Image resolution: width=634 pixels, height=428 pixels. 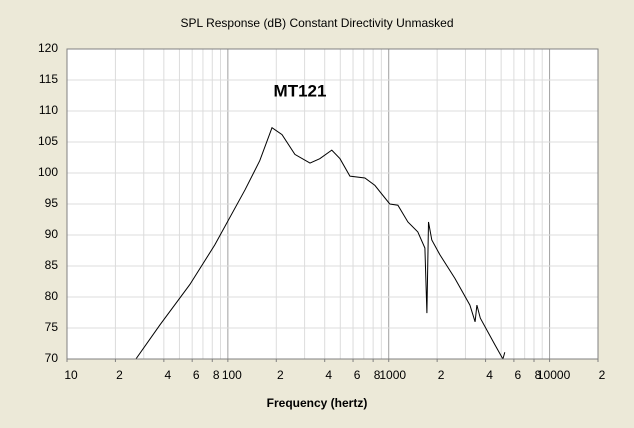 I want to click on y-tick-label: 115, so click(x=48, y=79).